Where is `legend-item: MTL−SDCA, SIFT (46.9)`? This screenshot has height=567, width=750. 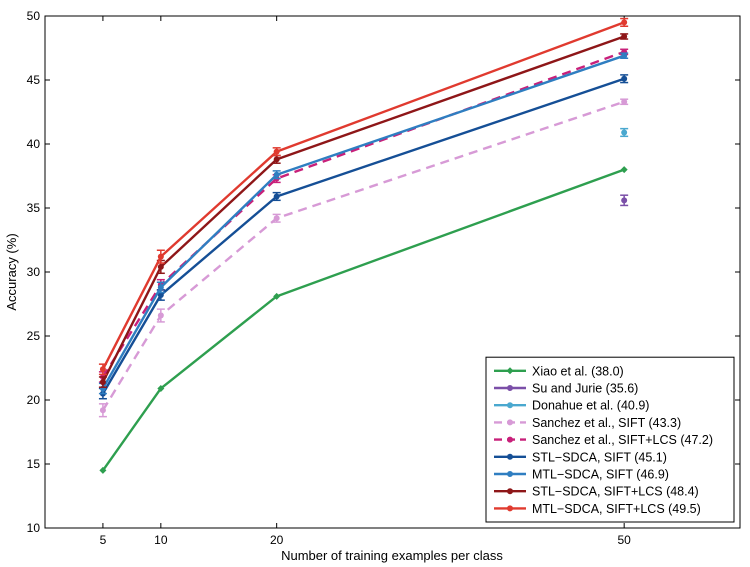
legend-item: MTL−SDCA, SIFT (46.9) is located at coordinates (581, 475).